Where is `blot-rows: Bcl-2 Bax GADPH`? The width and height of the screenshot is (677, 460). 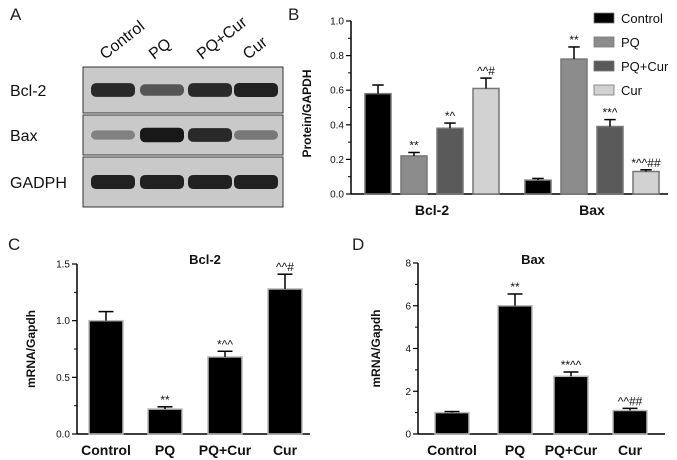
blot-rows: Bcl-2 Bax GADPH is located at coordinates (147, 137).